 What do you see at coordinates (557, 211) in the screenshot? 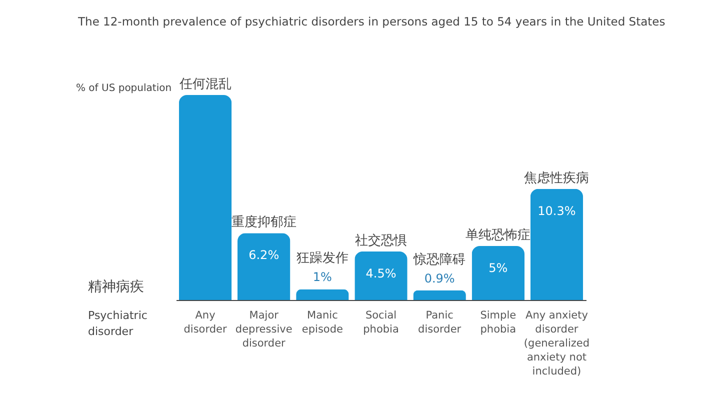
I see `data-label: 10.3%` at bounding box center [557, 211].